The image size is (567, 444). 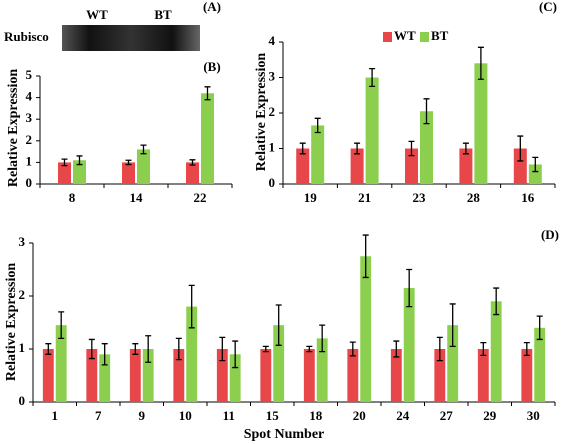 I want to click on legend-label: WT, so click(x=405, y=35).